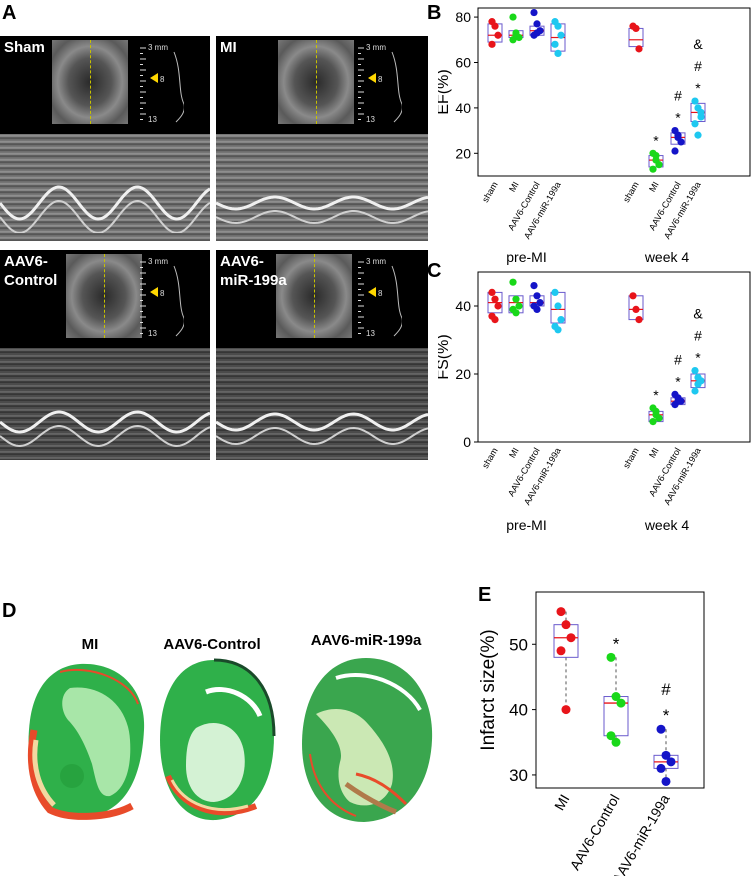 Image resolution: width=754 pixels, height=881 pixels. Describe the element at coordinates (228, 47) in the screenshot. I see `echo-group-label: MI` at that location.